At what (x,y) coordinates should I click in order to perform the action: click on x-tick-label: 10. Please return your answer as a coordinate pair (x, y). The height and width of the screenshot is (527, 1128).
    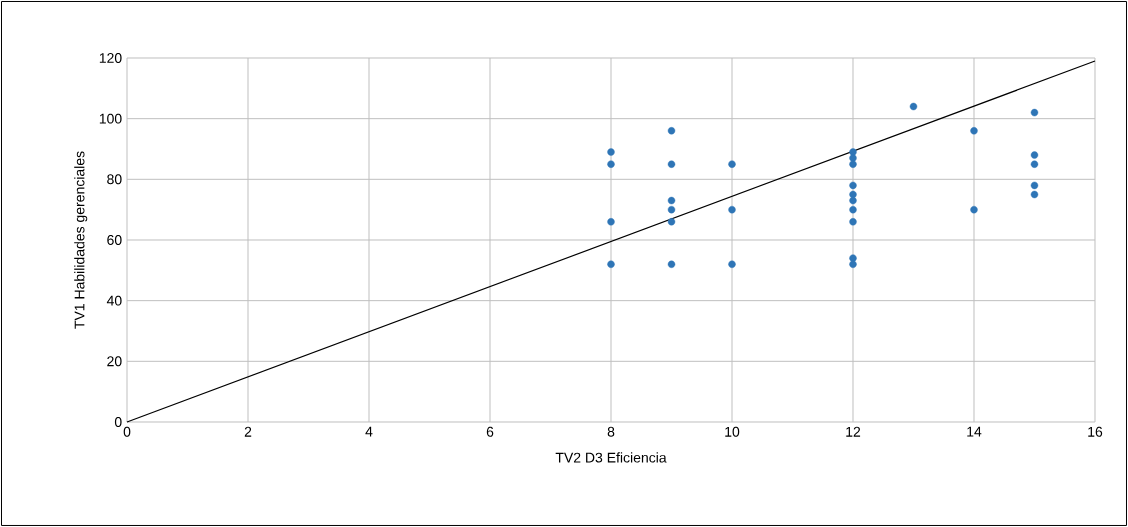
    Looking at the image, I should click on (732, 431).